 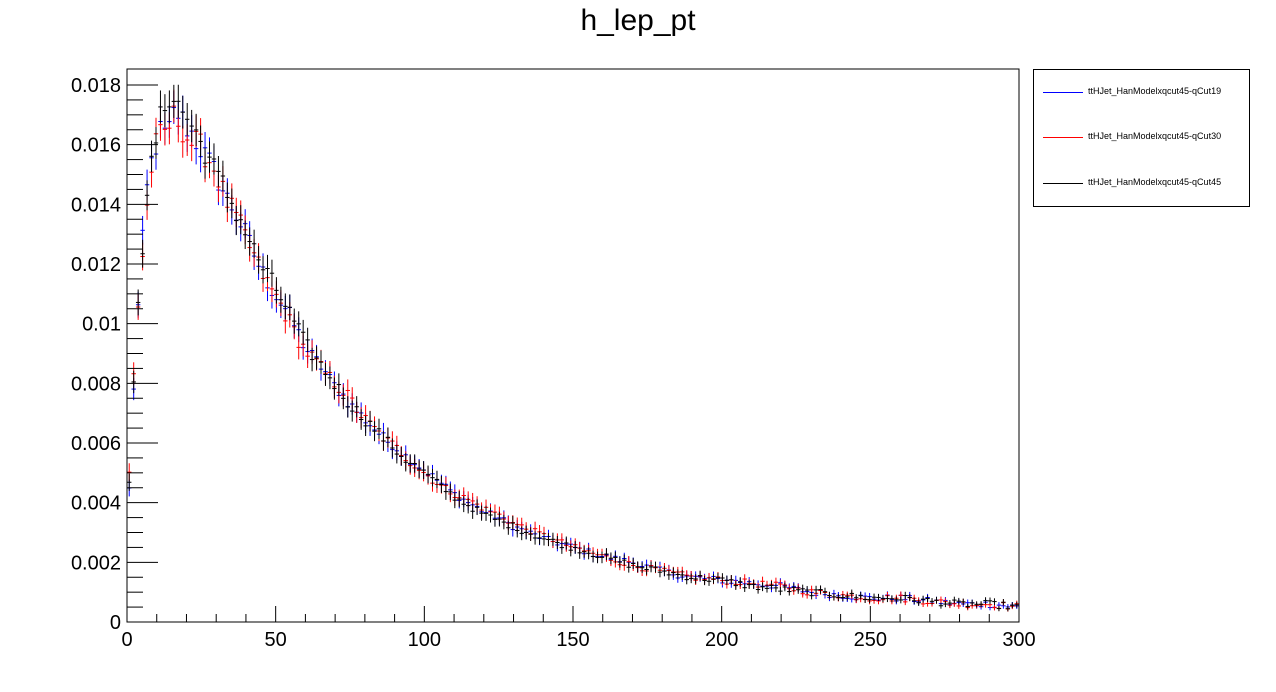 I want to click on legend-label: ttHJet_HanModelxqcut45-qCut19, so click(x=1155, y=91).